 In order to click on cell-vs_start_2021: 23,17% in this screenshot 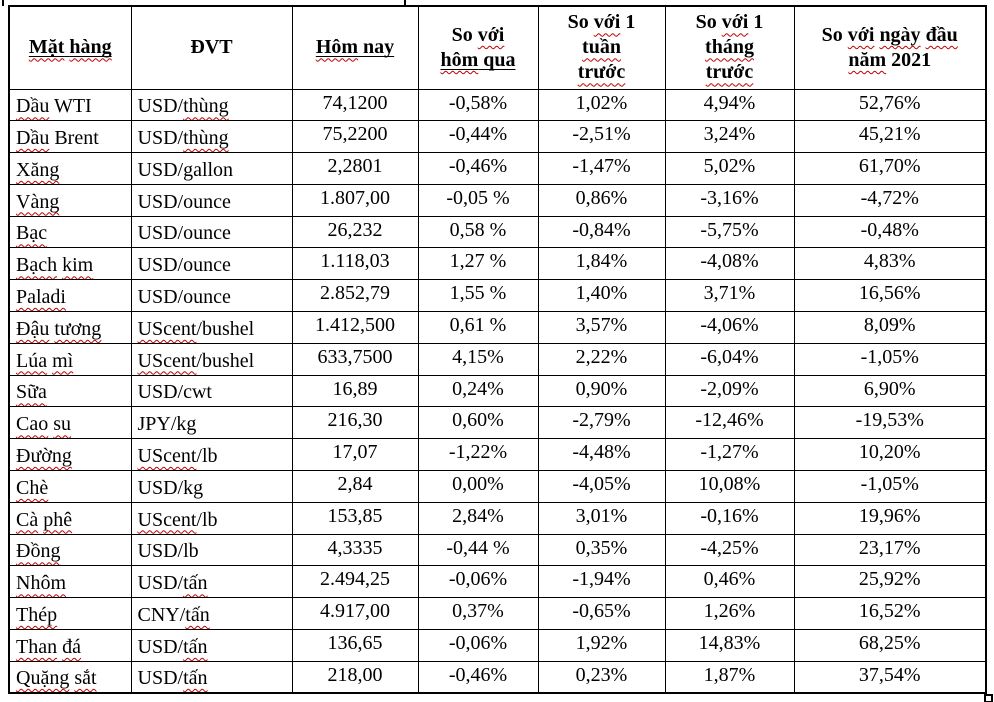, I will do `click(890, 550)`.